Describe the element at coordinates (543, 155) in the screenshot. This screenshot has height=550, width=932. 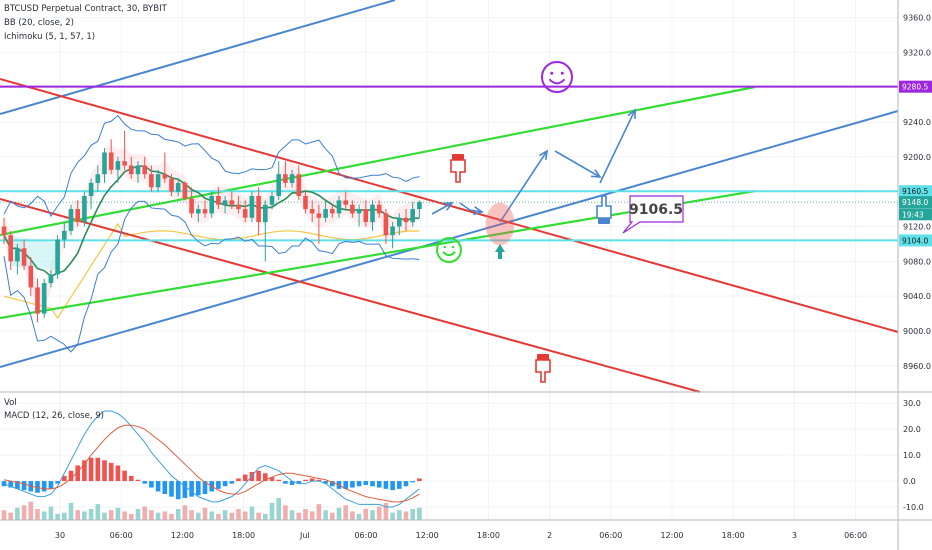
I see `projection-arrow-3-head` at that location.